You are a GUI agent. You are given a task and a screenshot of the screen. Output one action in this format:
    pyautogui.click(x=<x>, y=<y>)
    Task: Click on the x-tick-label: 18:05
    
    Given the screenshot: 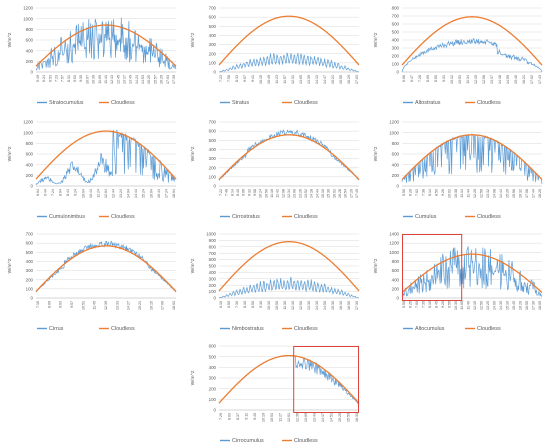 What is the action you would take?
    pyautogui.click(x=540, y=305)
    